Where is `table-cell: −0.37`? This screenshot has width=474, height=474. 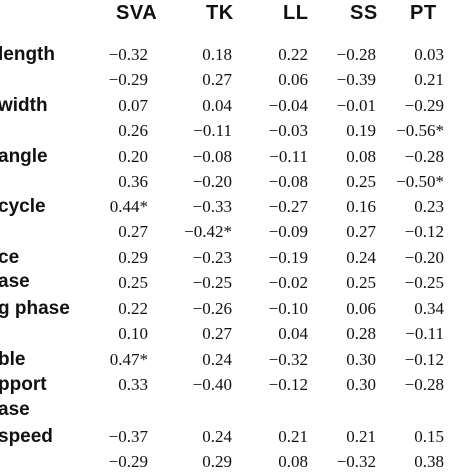 table-cell: −0.37 is located at coordinates (128, 436).